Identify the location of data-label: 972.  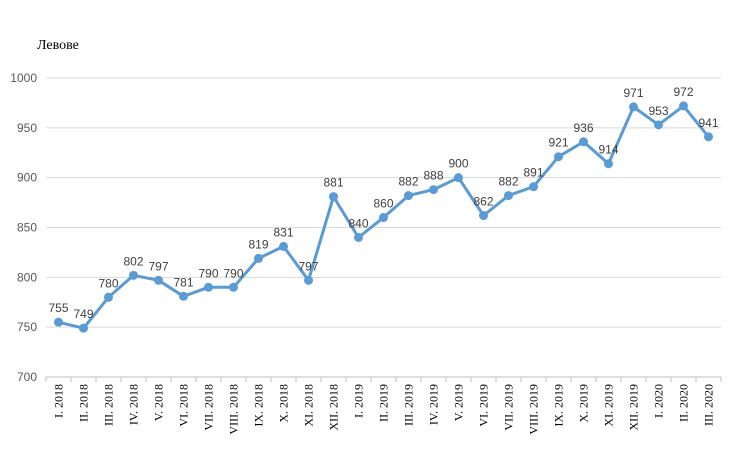
(683, 92).